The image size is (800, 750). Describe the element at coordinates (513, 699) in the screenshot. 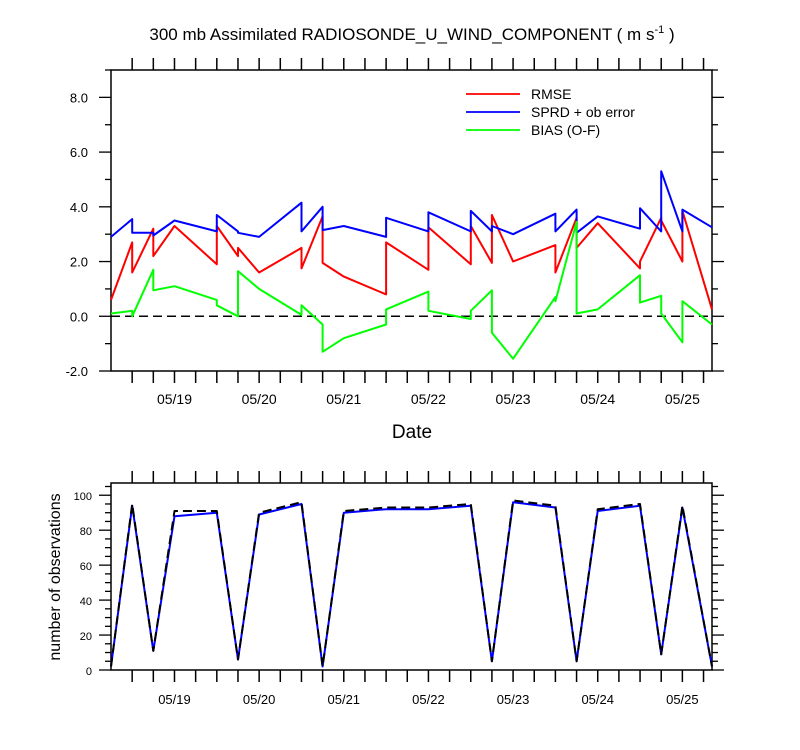

I see `bottom-x-tick-label: 05/23` at that location.